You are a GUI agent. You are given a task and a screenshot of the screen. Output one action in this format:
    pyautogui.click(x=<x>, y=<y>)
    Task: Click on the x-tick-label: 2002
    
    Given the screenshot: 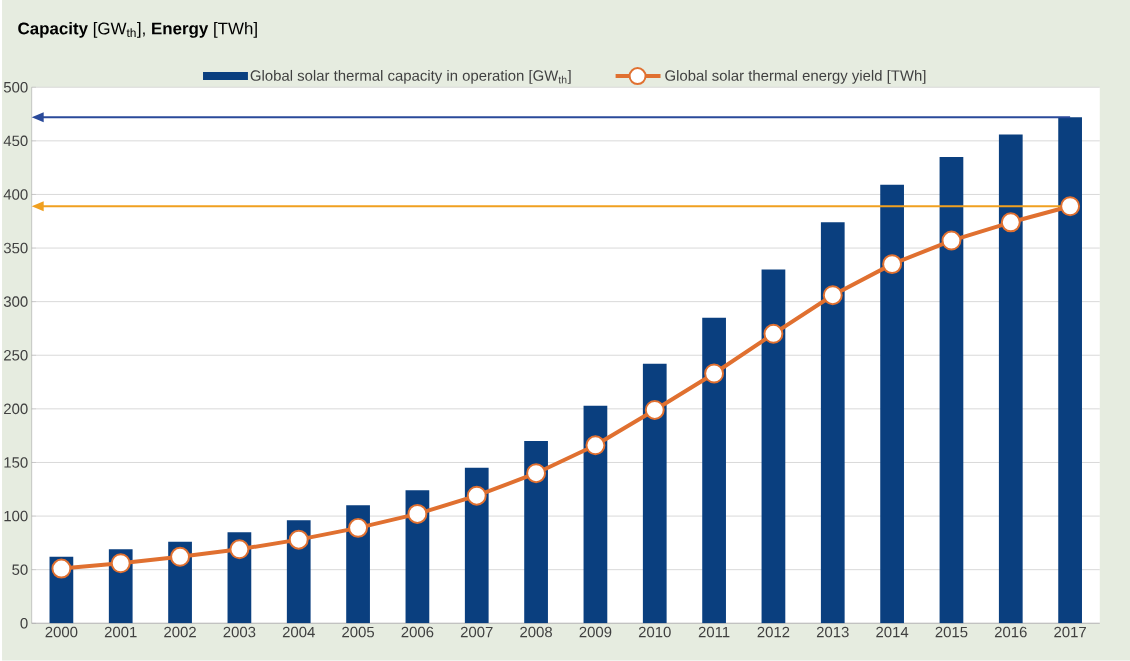 What is the action you would take?
    pyautogui.click(x=180, y=632)
    